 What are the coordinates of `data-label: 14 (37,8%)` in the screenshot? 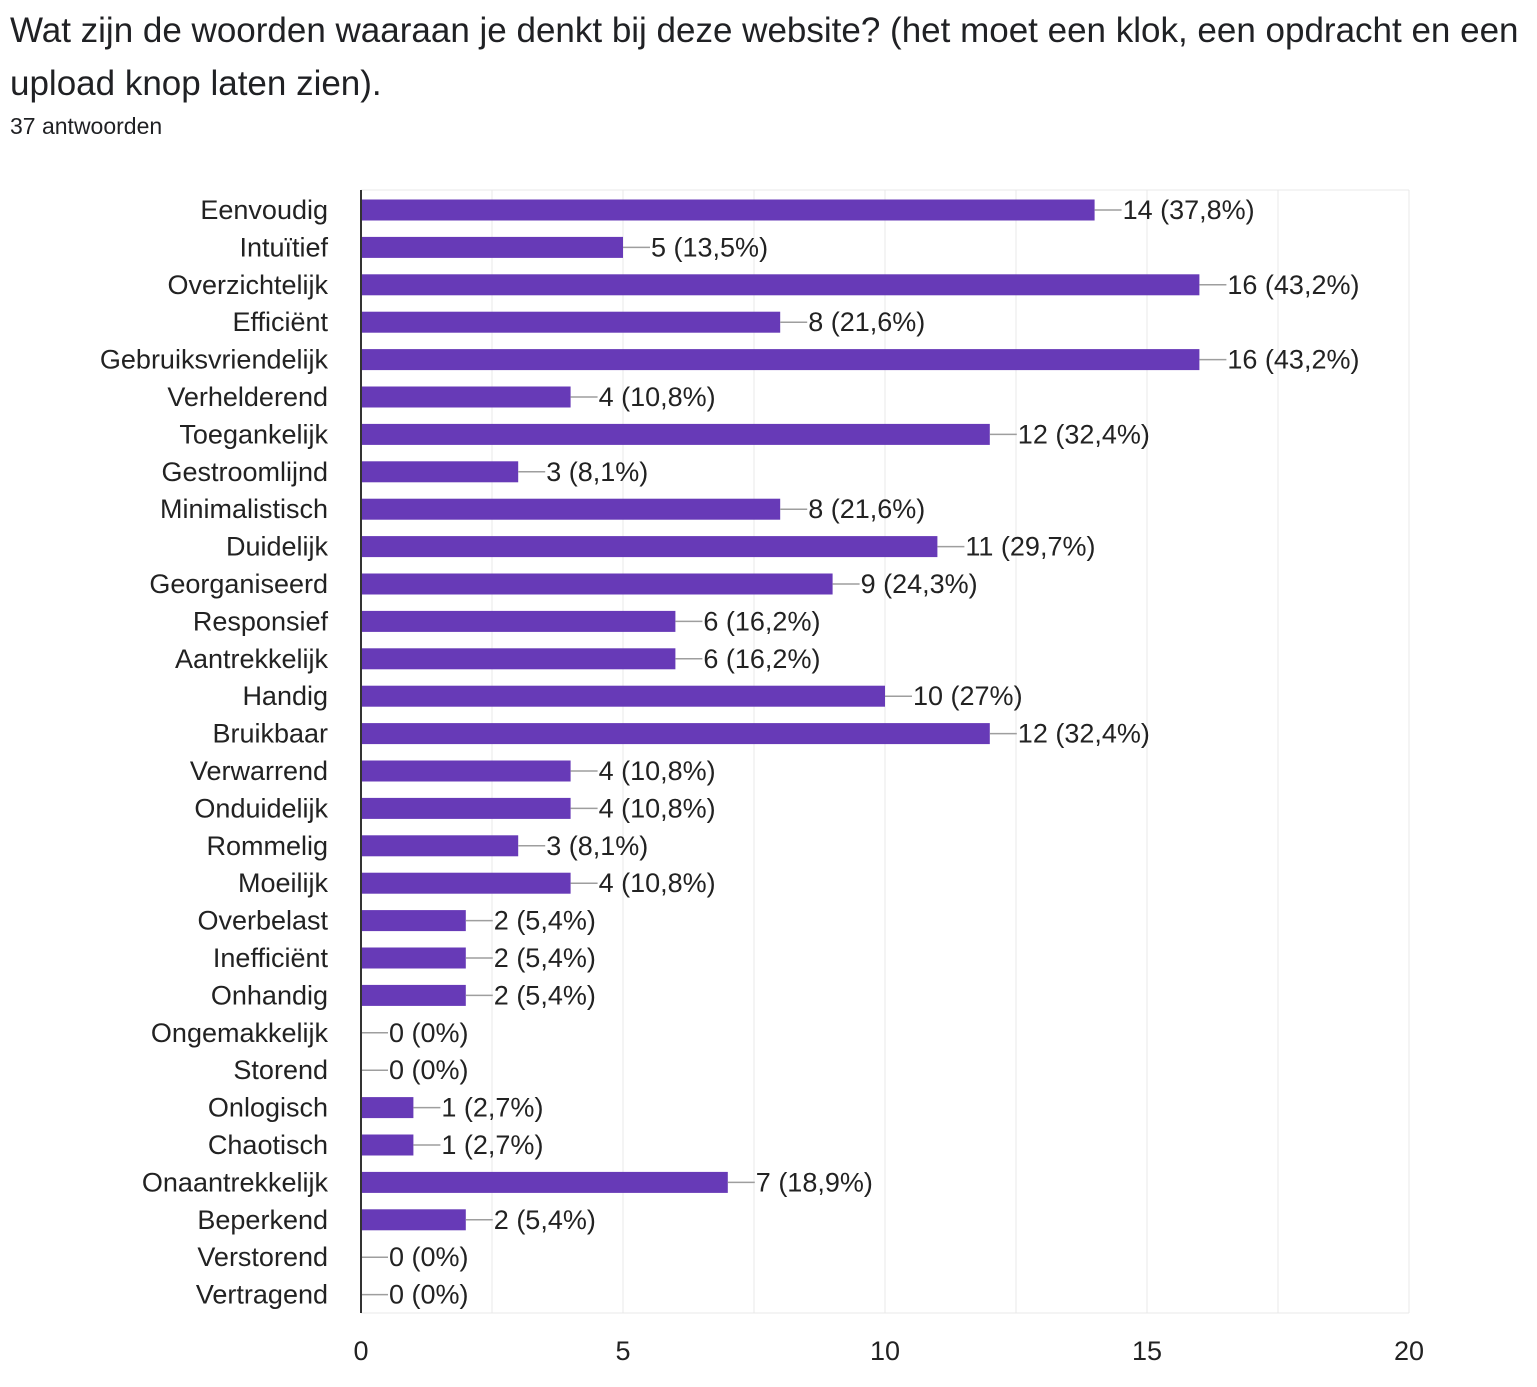 It's located at (1189, 210).